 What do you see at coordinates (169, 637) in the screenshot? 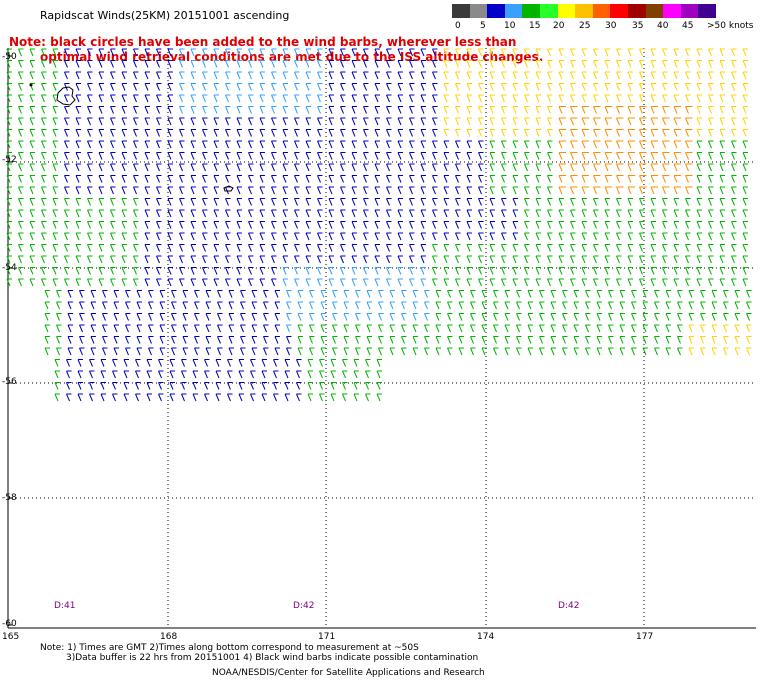
I see `lon-label: 168` at bounding box center [169, 637].